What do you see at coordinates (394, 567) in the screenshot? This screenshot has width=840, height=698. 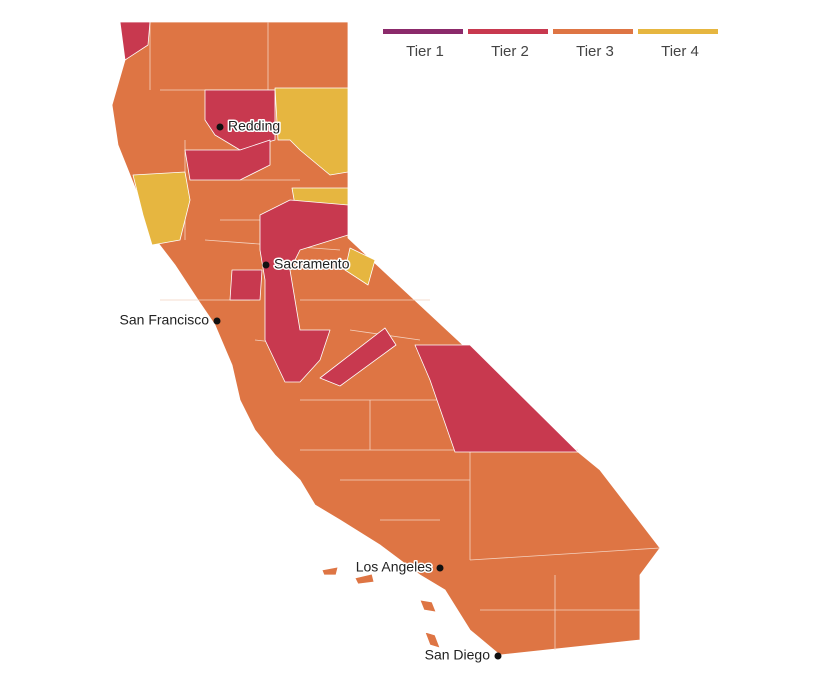 I see `city-label: Los Angeles` at bounding box center [394, 567].